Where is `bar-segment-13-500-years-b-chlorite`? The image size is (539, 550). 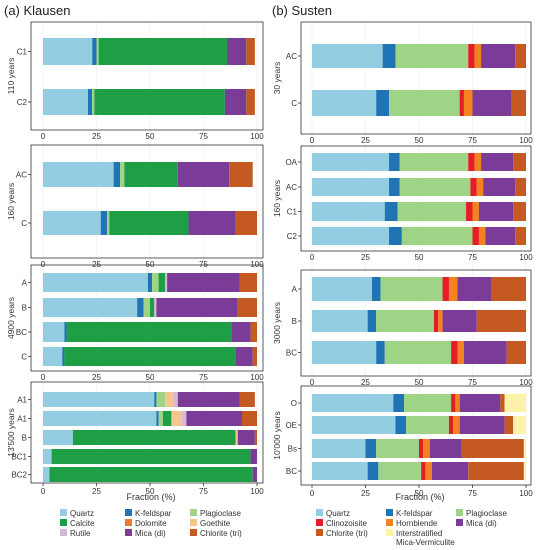 bar-segment-13-500-years-b-chlorite is located at coordinates (255, 437).